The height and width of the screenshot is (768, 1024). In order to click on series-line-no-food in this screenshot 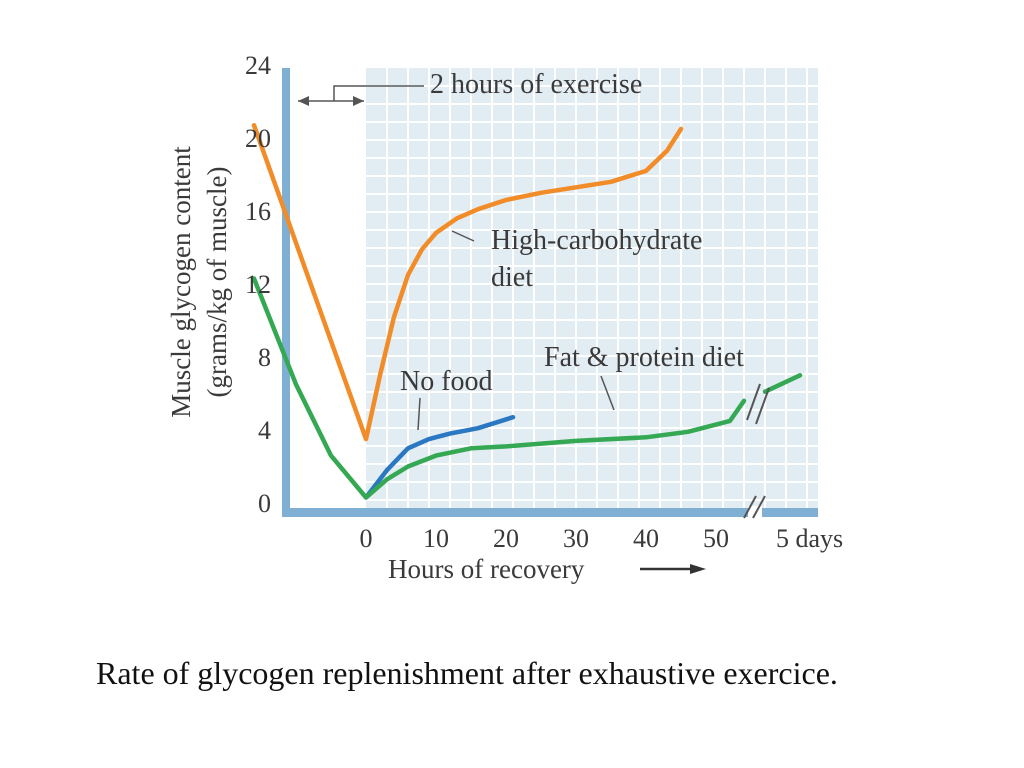, I will do `click(439, 457)`.